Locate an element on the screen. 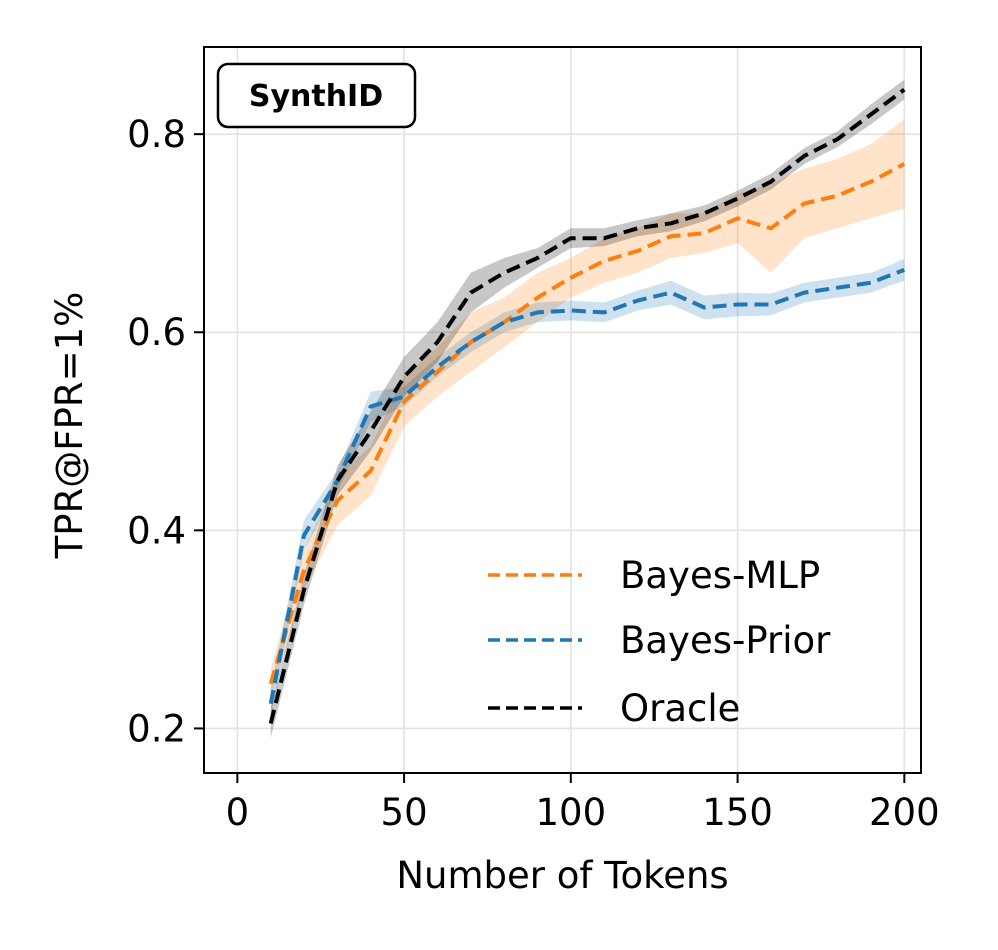 Image resolution: width=998 pixels, height=950 pixels. y-tick-label: 0.6 is located at coordinates (156, 332).